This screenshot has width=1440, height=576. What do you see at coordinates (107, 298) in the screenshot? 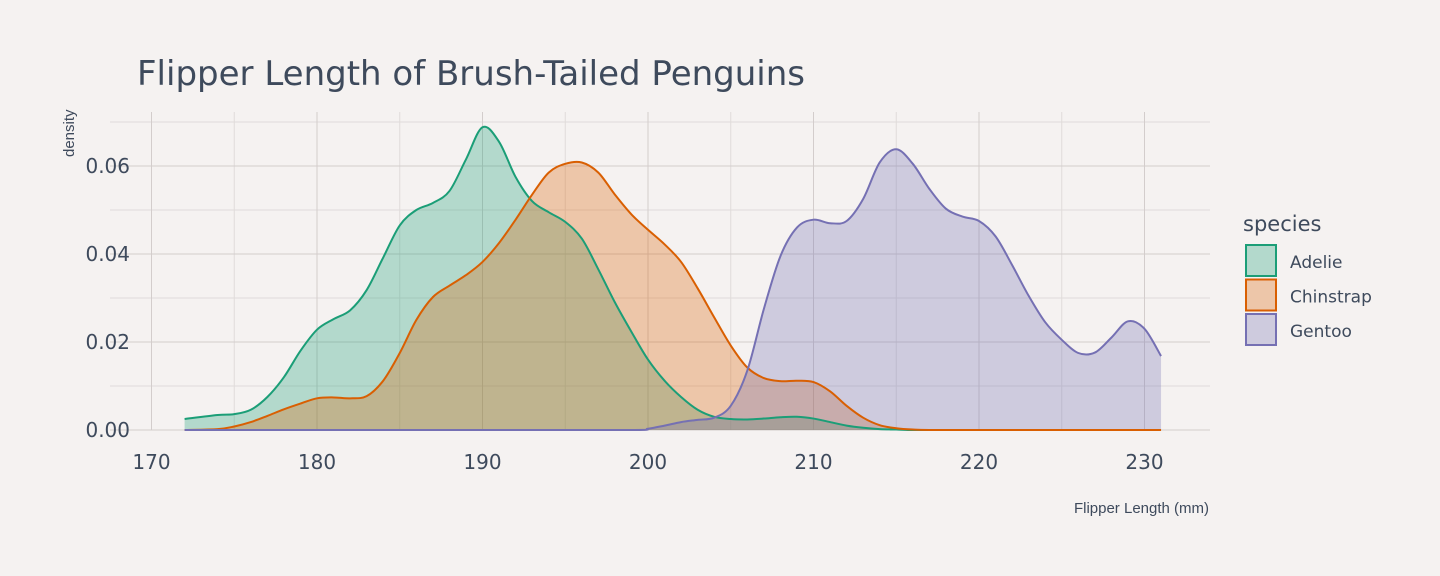
I see `y-axis-ticks: 0.00 0.02 0.04 0.06` at bounding box center [107, 298].